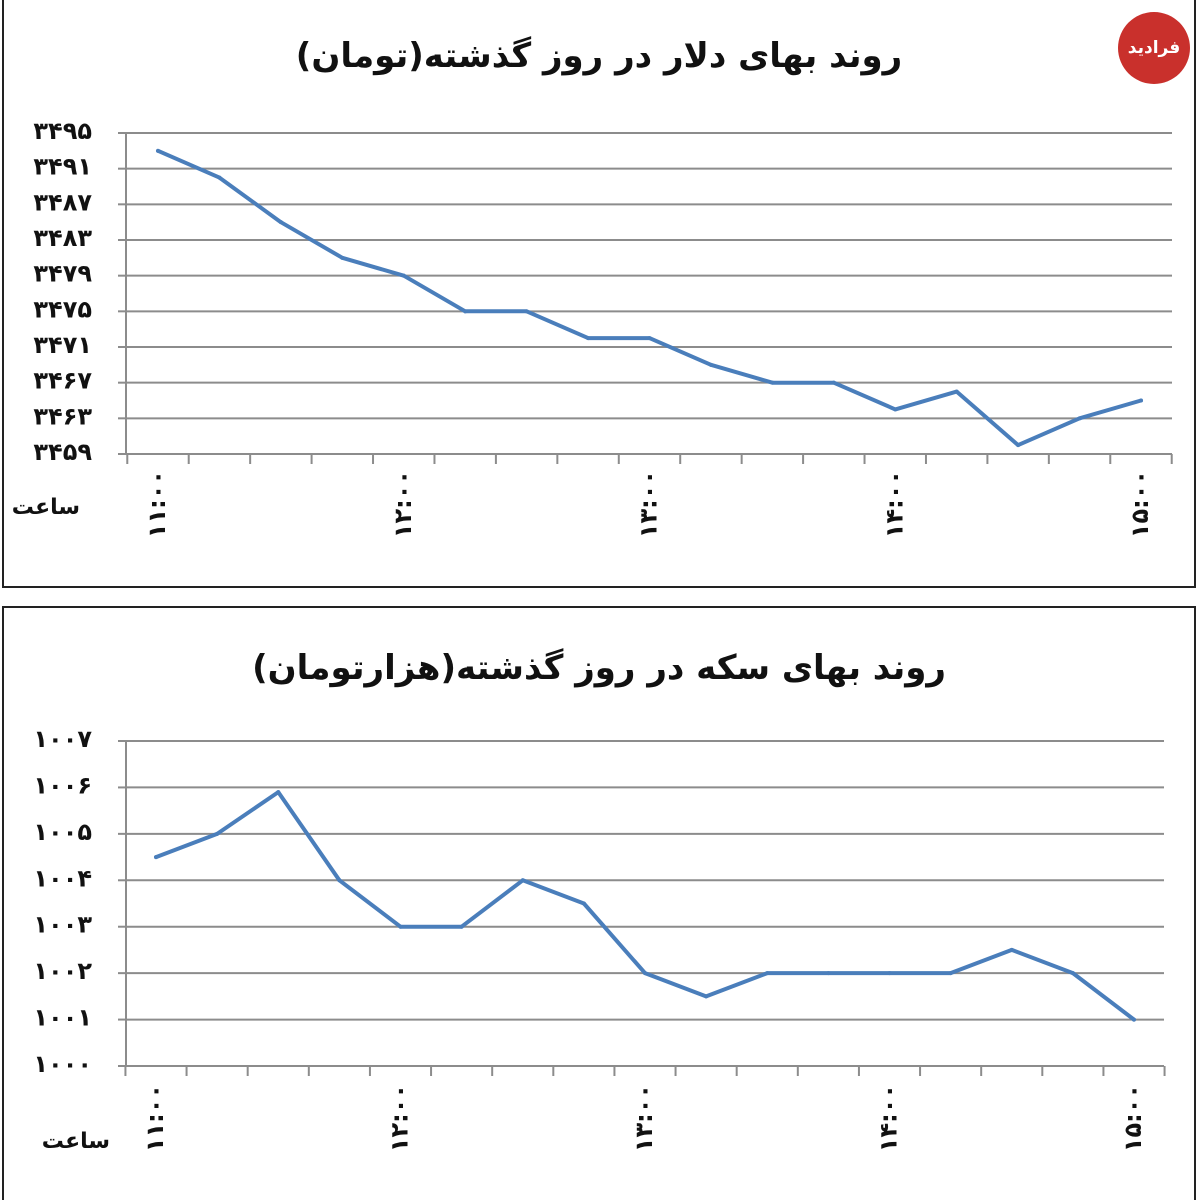 Image resolution: width=1200 pixels, height=1200 pixels. I want to click on y-tick-label: ۱۰۰۲, so click(62, 971).